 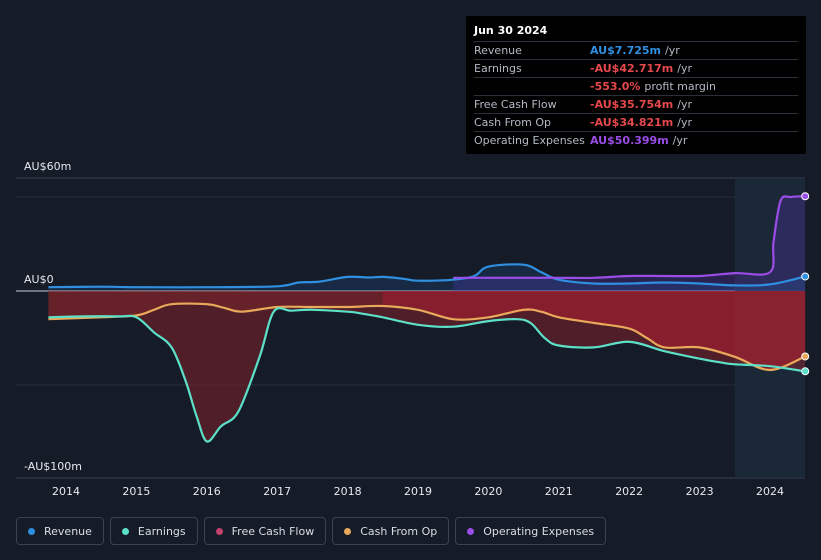 What do you see at coordinates (629, 237) in the screenshot?
I see `series-line-operating-expenses` at bounding box center [629, 237].